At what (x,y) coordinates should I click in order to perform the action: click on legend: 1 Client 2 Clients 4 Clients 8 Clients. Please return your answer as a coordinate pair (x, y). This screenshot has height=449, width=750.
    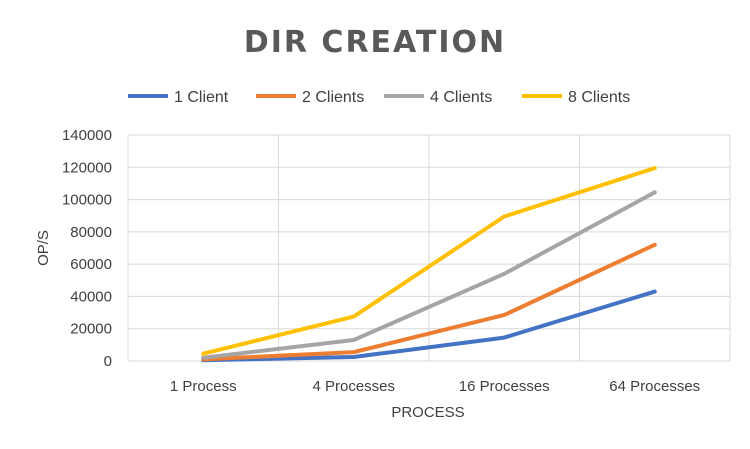
    Looking at the image, I should click on (379, 97).